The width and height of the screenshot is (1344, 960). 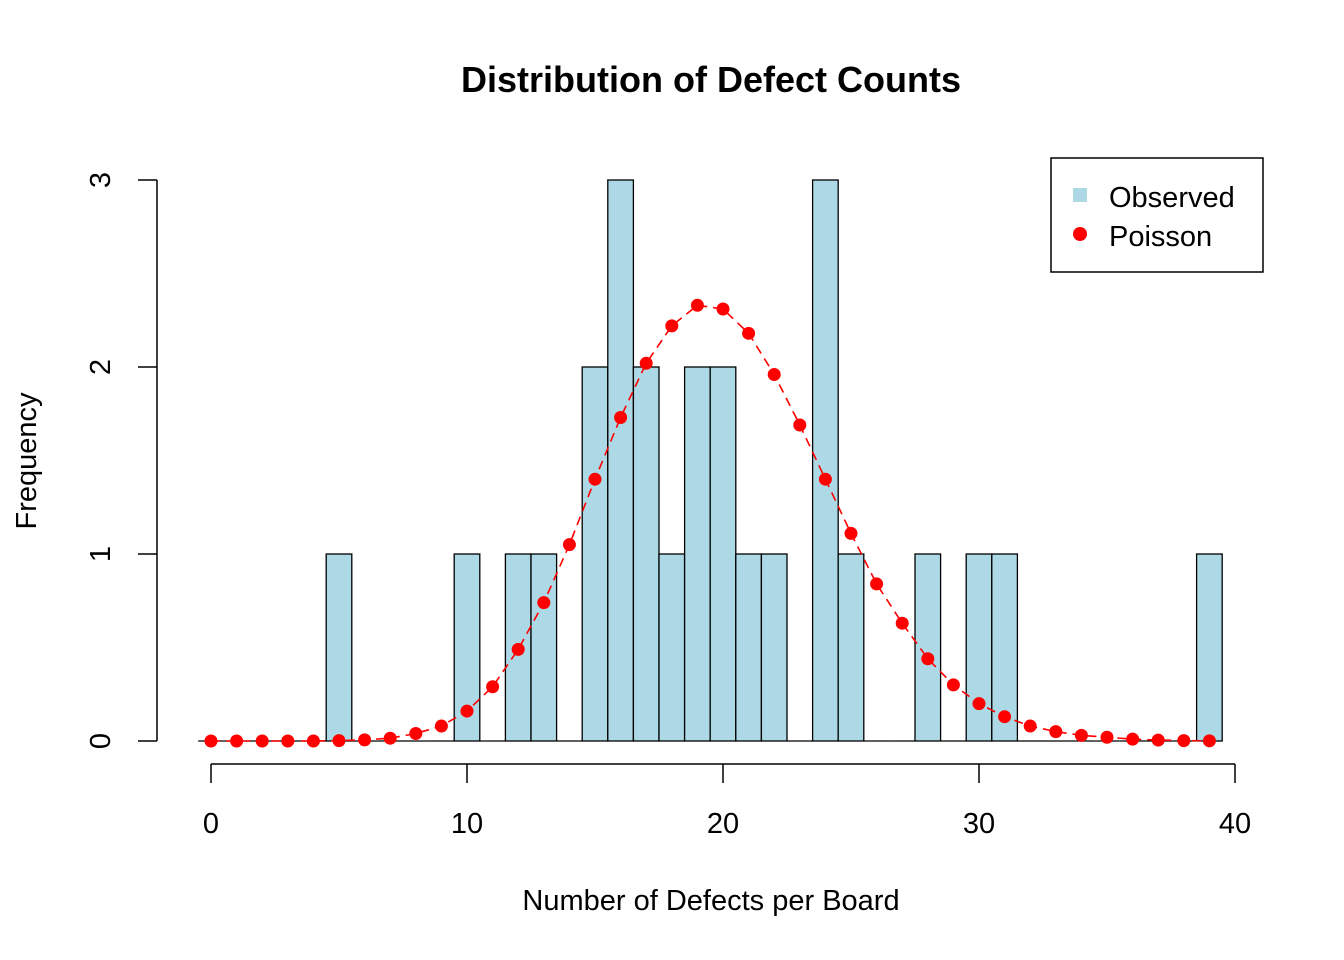 What do you see at coordinates (727, 801) in the screenshot?
I see `x-axis: 0 10 20 30 40` at bounding box center [727, 801].